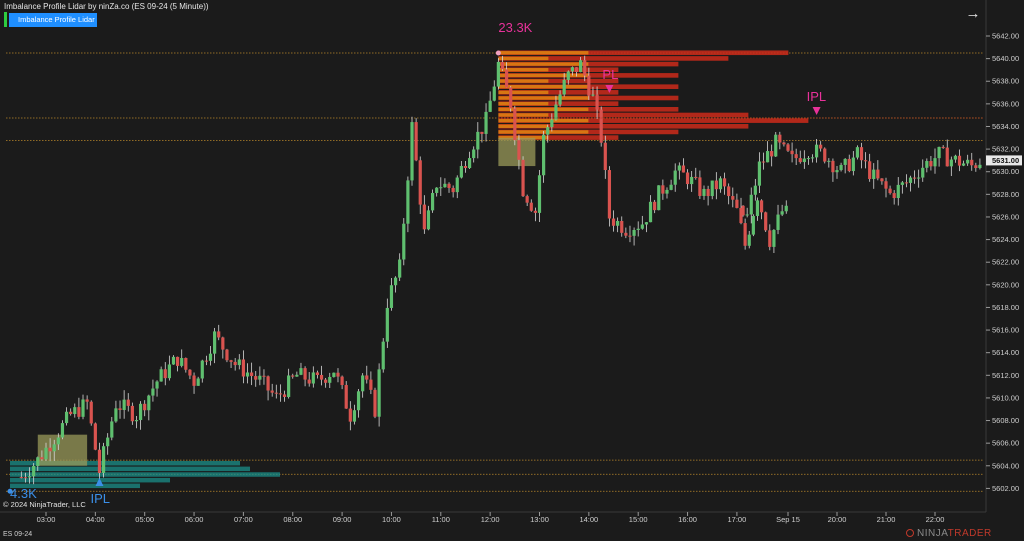 Image resolution: width=1024 pixels, height=541 pixels. I want to click on bear-profile-volume-label: 23.3K, so click(515, 27).